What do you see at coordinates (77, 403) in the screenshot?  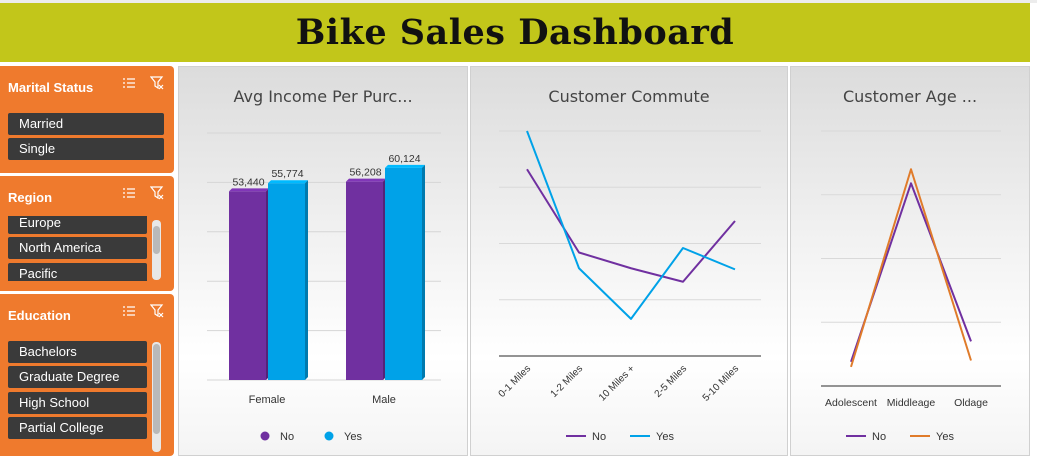 I see `slicer-item-high-school: High School` at bounding box center [77, 403].